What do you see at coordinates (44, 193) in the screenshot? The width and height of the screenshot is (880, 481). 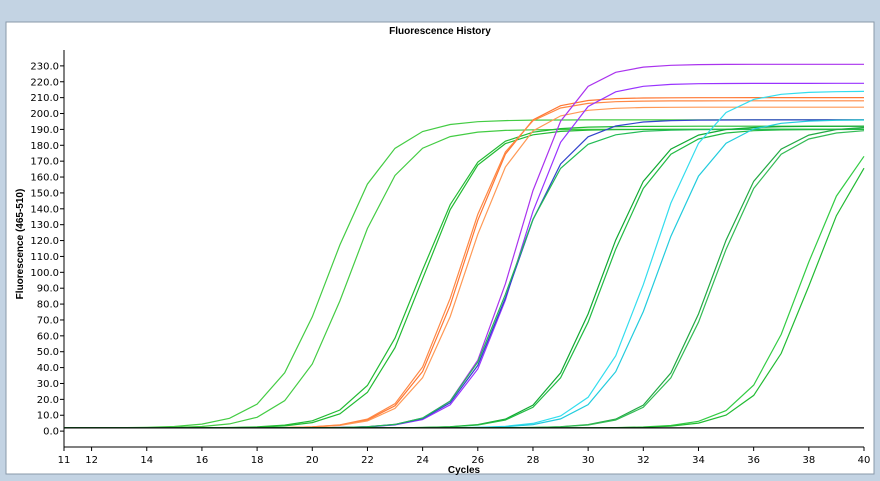 I see `y-tick-label: 150.0` at bounding box center [44, 193].